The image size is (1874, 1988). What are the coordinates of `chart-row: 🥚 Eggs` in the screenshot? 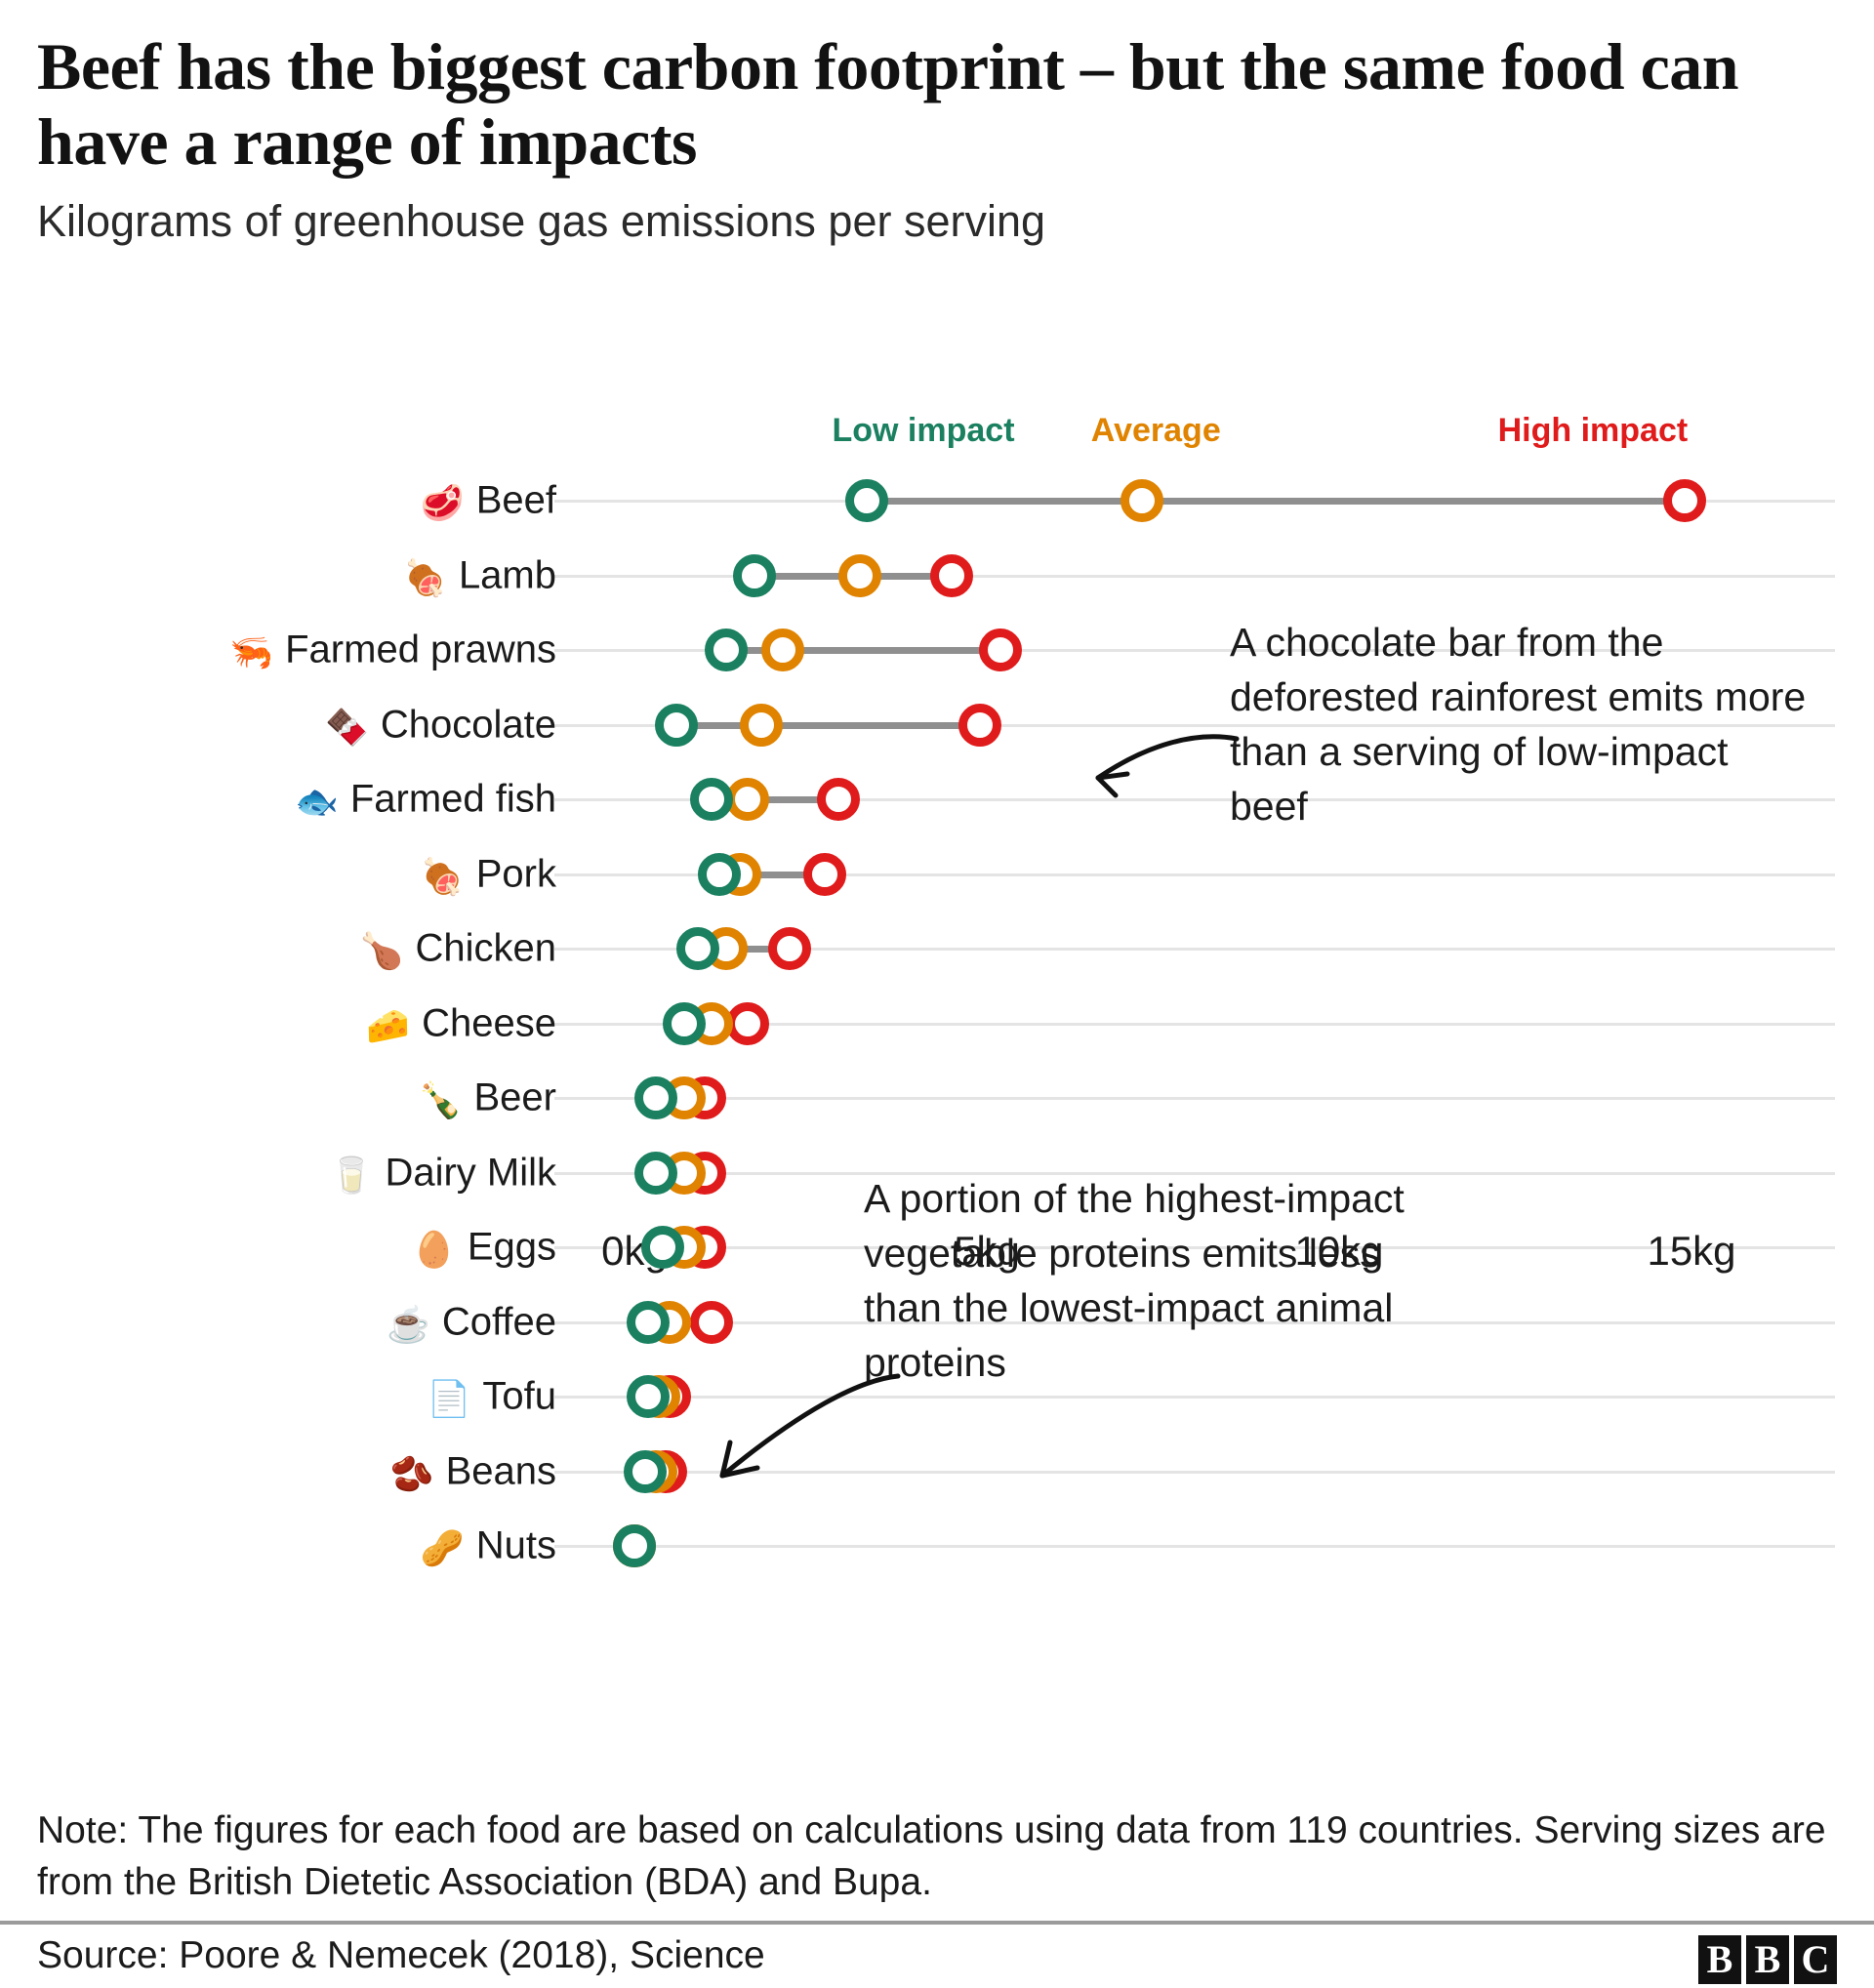 It's located at (937, 1247).